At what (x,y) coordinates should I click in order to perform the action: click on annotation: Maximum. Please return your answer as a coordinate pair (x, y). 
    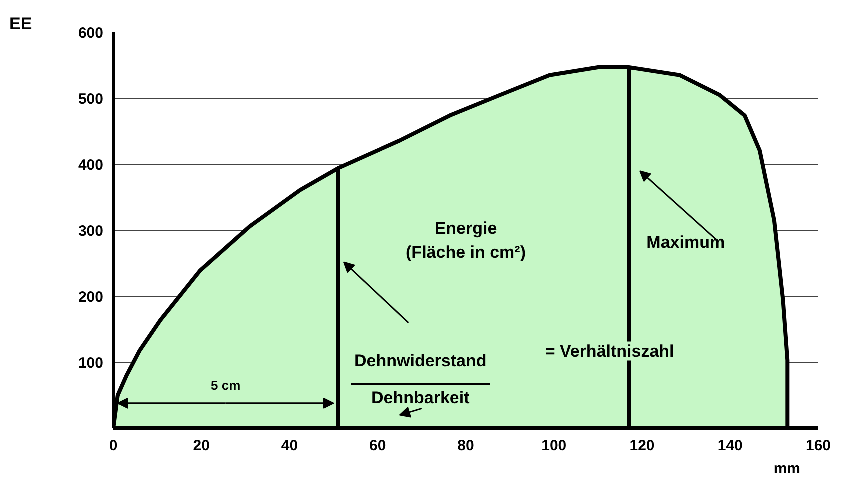
    Looking at the image, I should click on (686, 242).